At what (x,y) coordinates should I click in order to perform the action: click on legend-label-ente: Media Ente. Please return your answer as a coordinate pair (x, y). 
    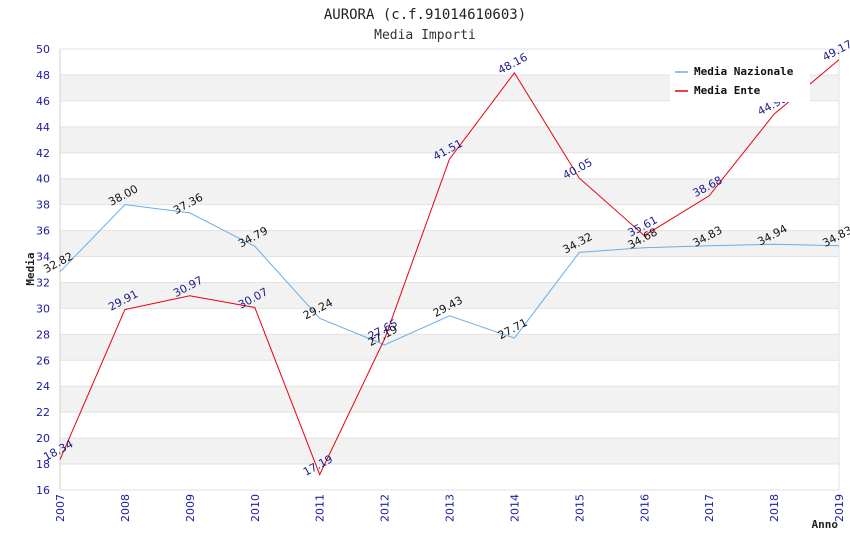
    Looking at the image, I should click on (727, 90).